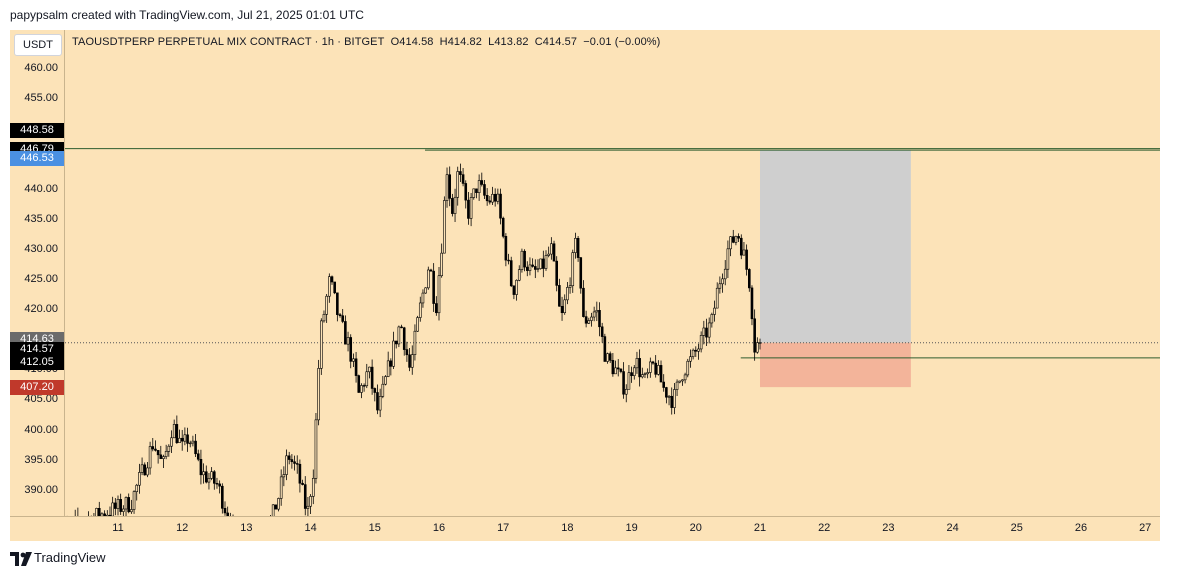 This screenshot has height=576, width=1199. What do you see at coordinates (439, 528) in the screenshot?
I see `x-tick-label: 16` at bounding box center [439, 528].